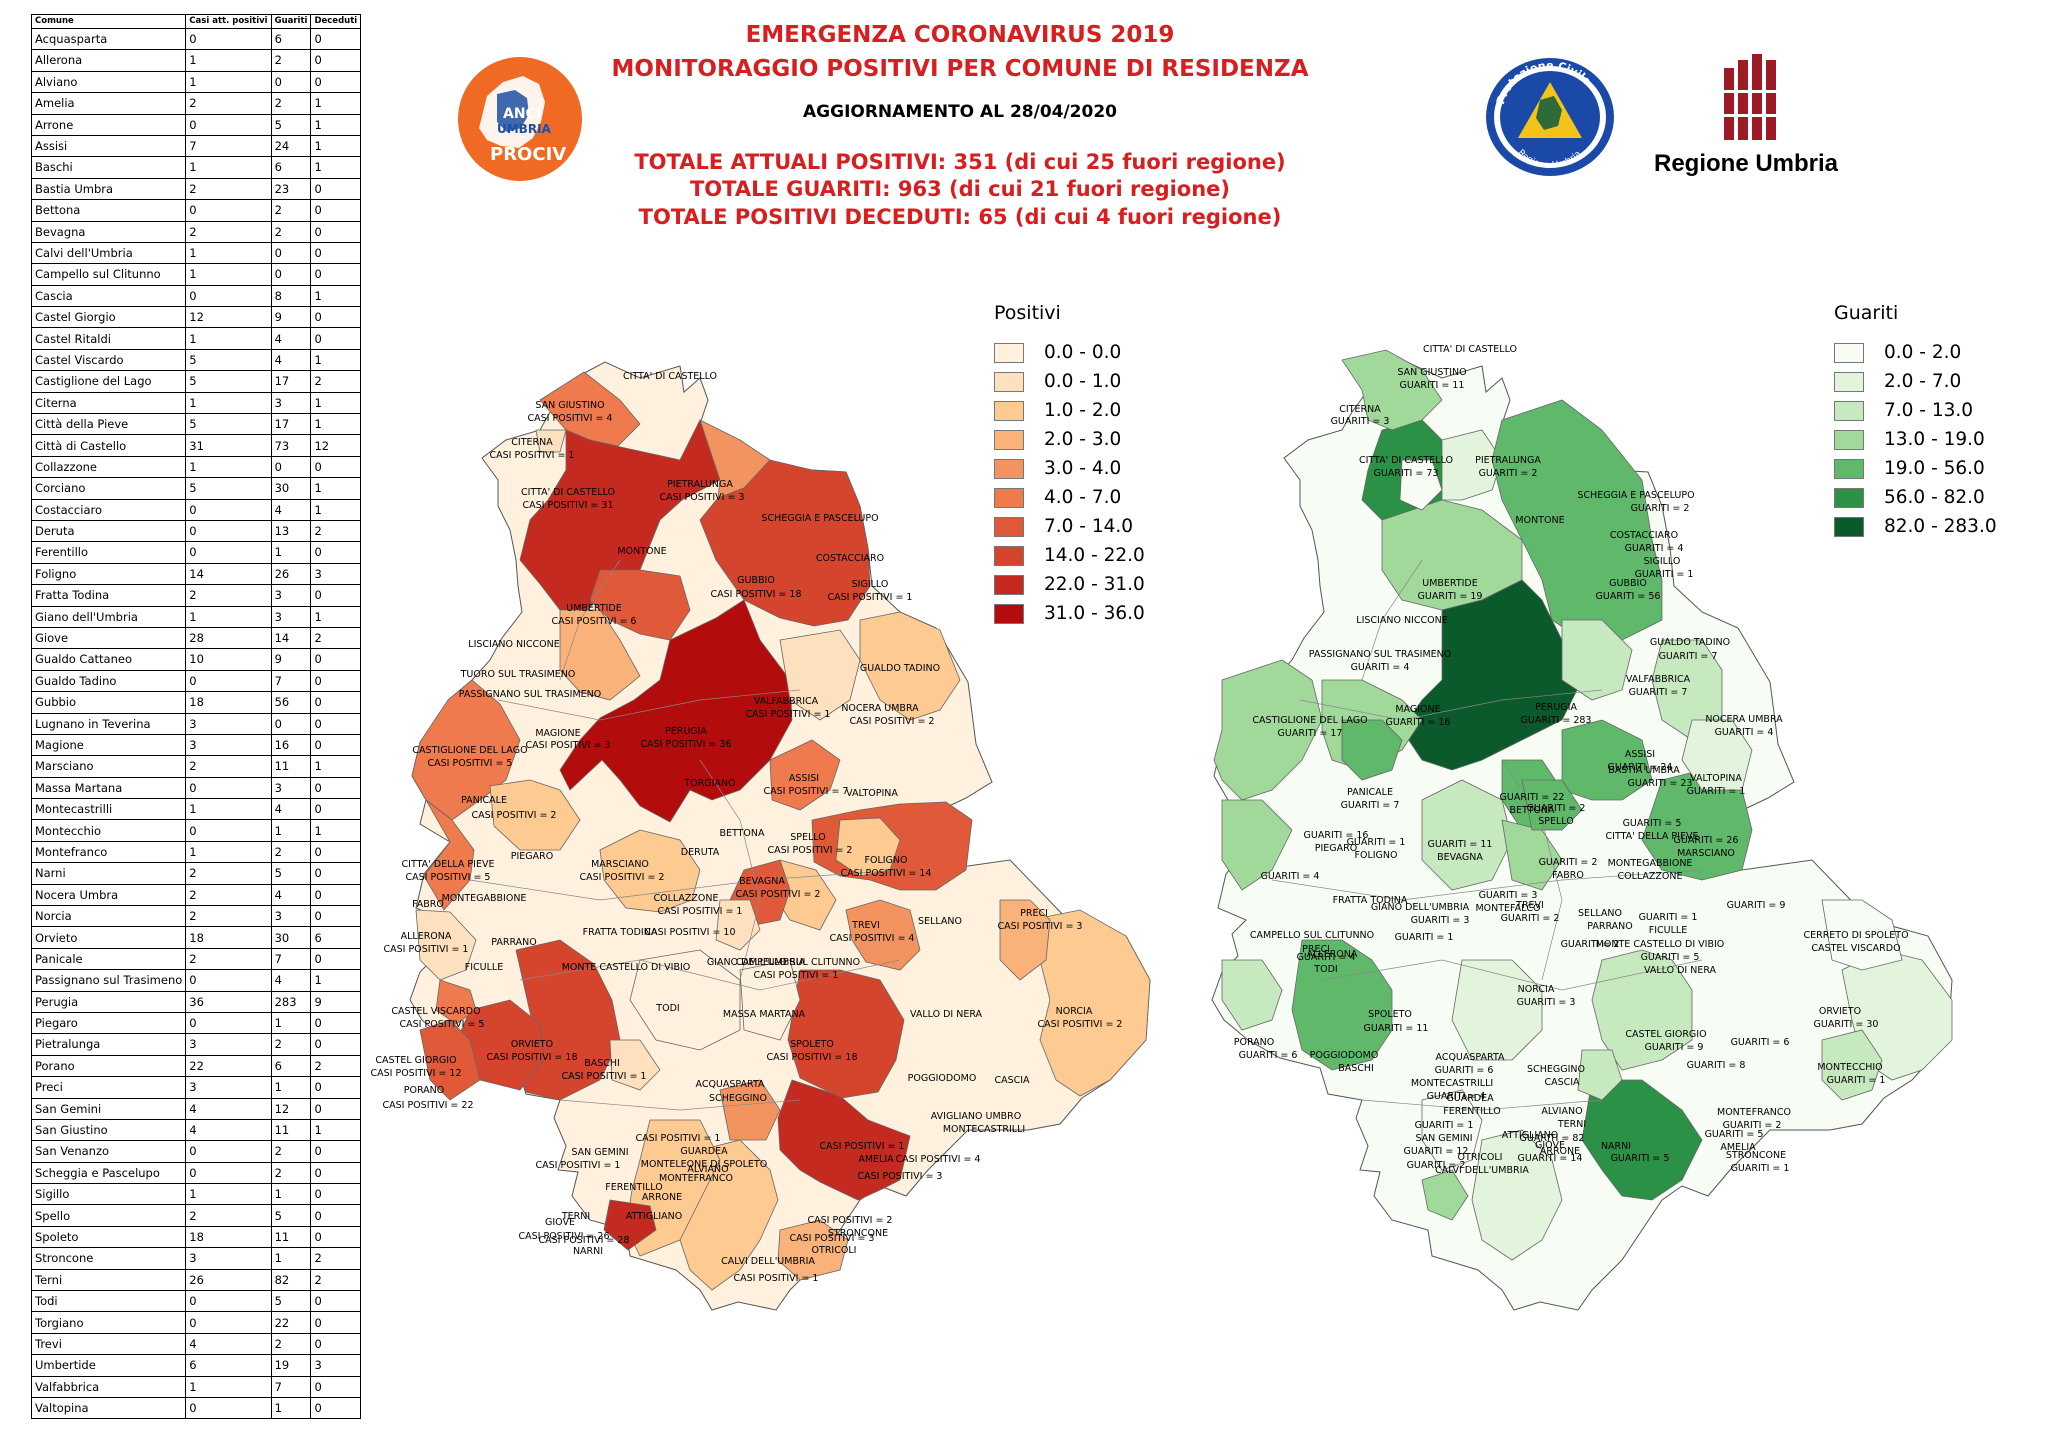  I want to click on guariti-map-label: MARSCIANO, so click(1706, 853).